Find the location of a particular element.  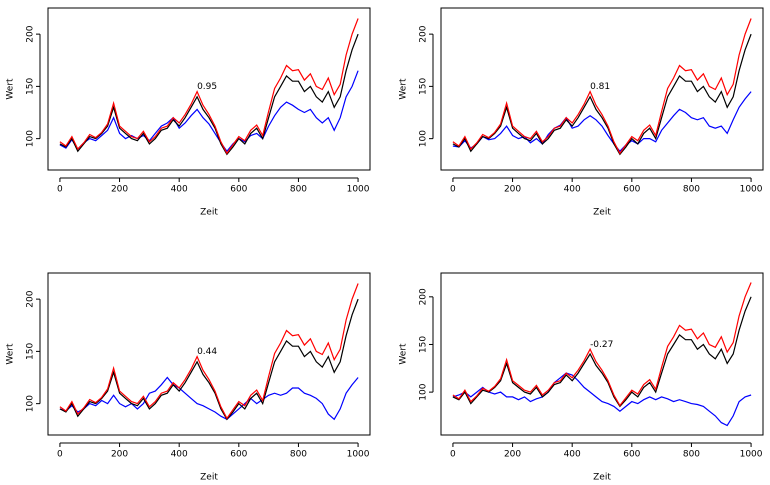

annotation: 0.81 is located at coordinates (600, 87).